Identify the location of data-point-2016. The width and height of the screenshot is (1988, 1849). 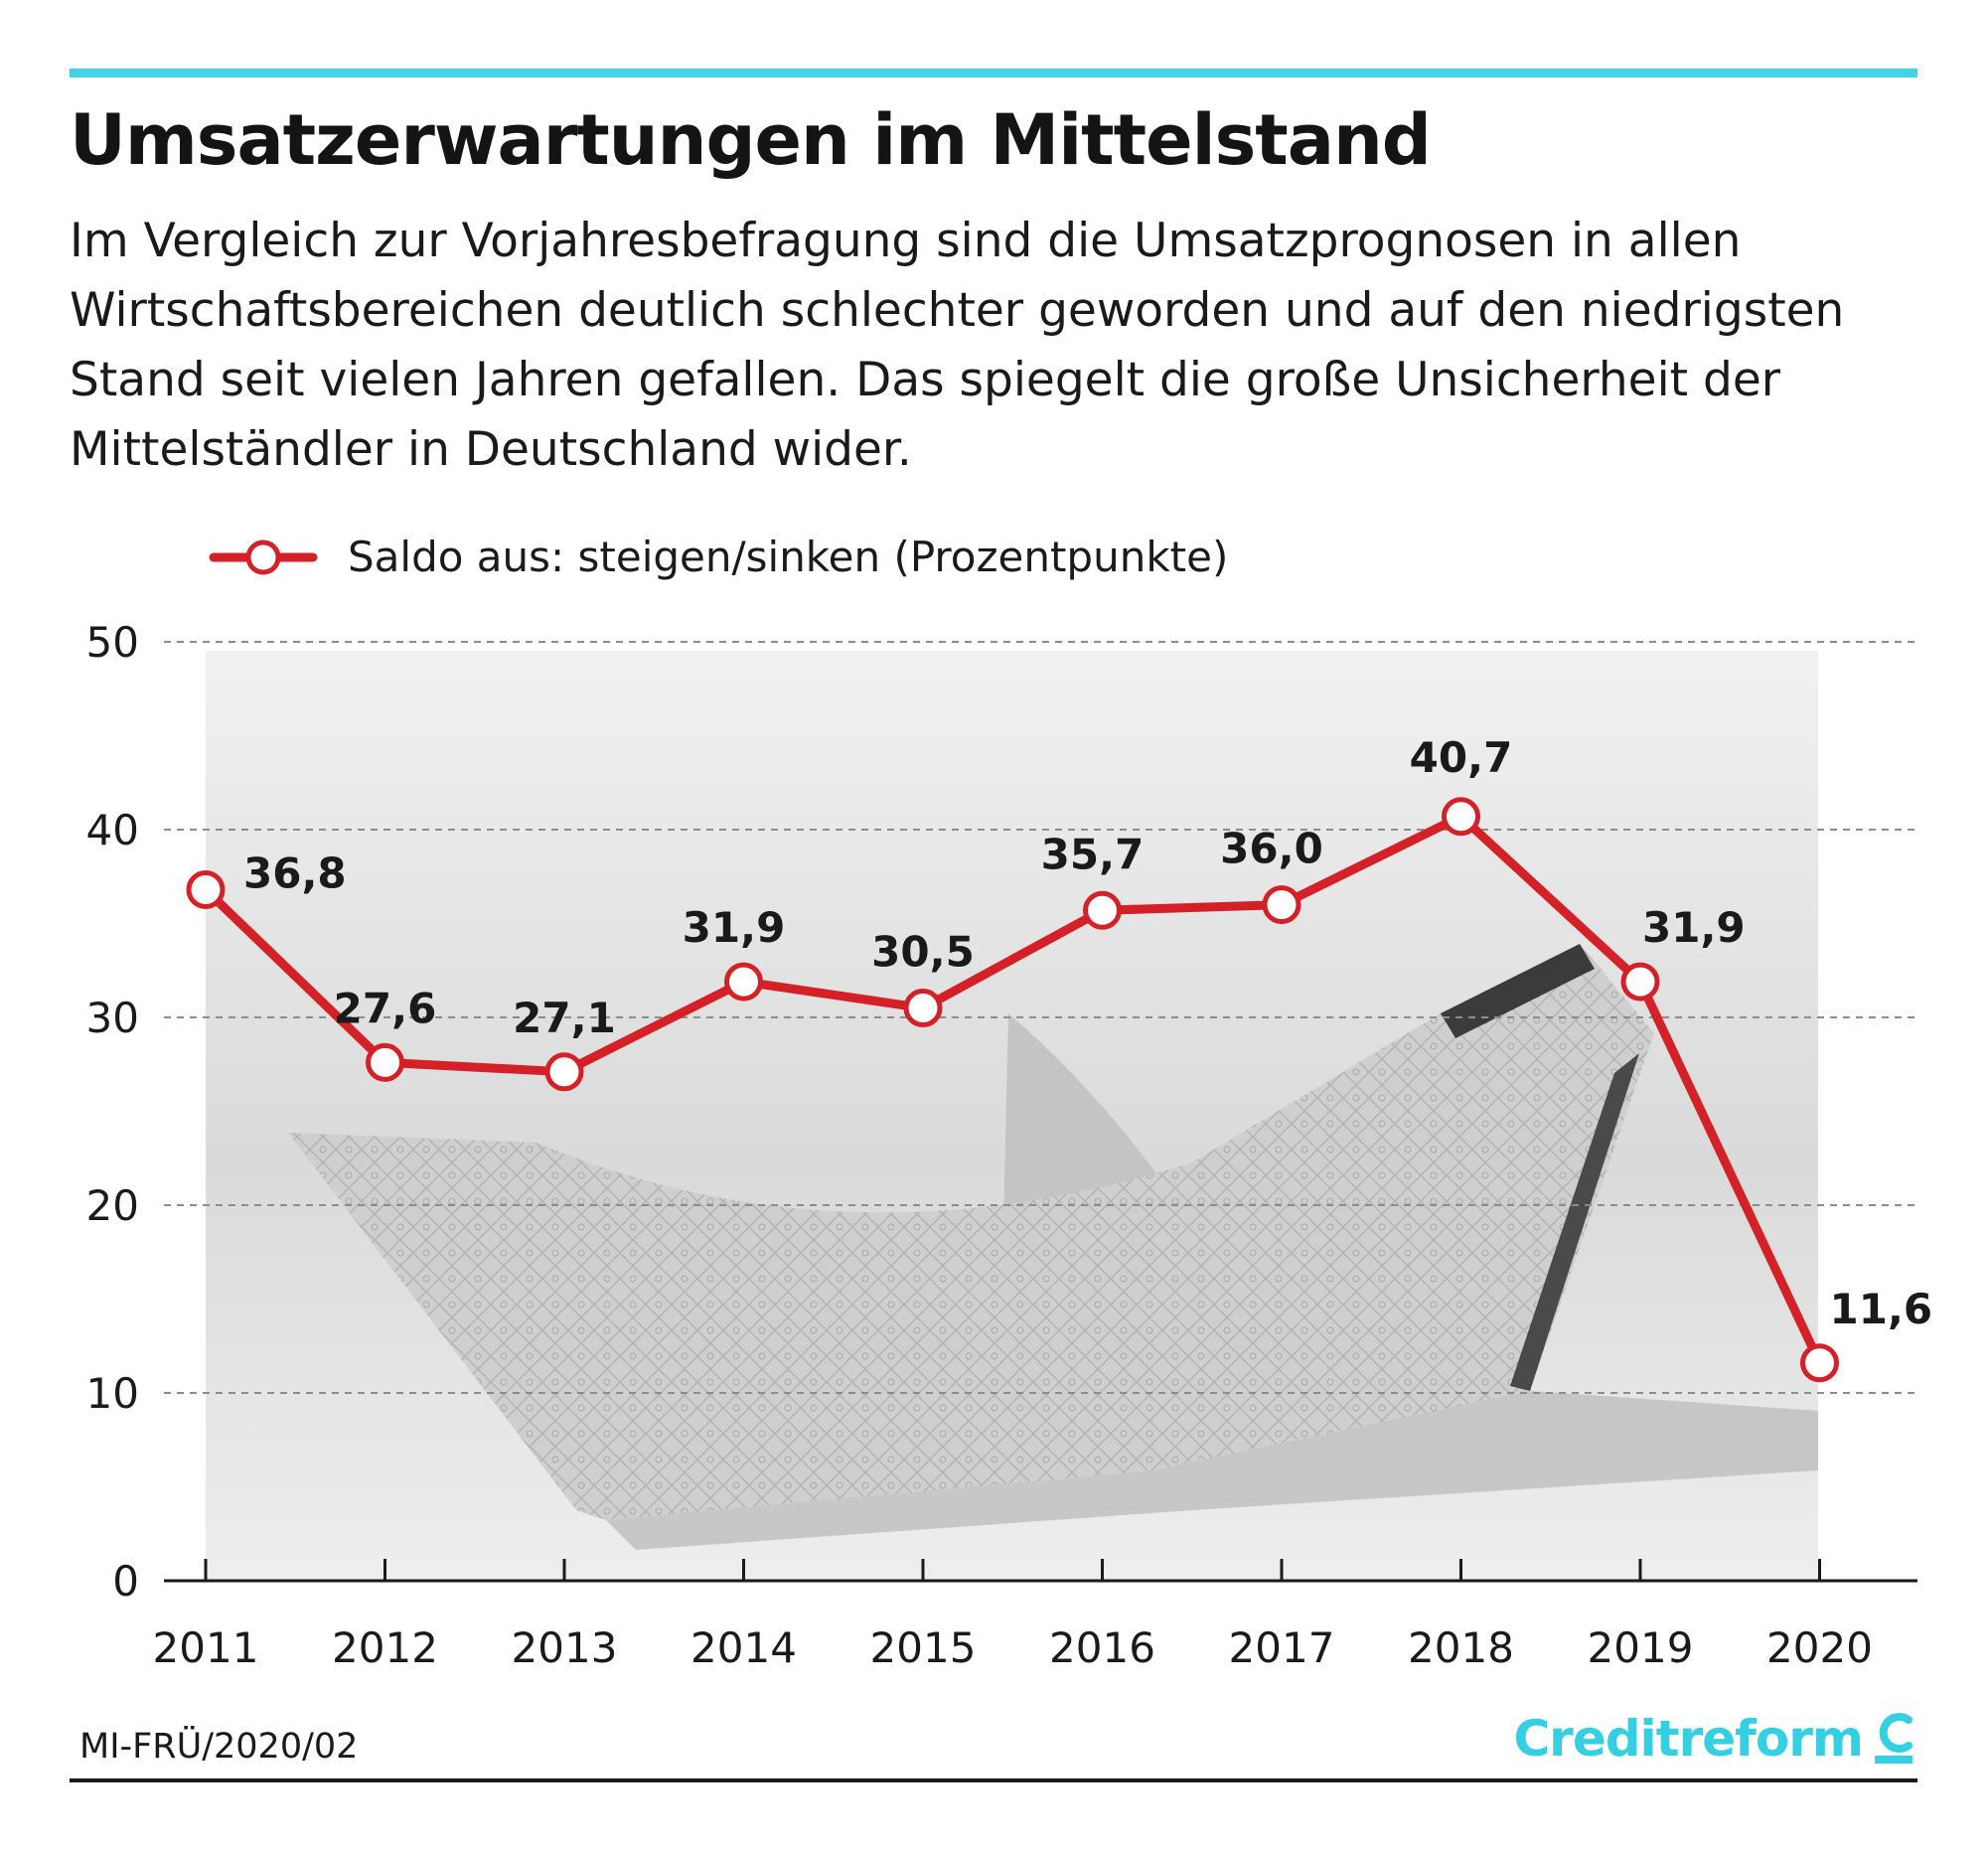
(1102, 910).